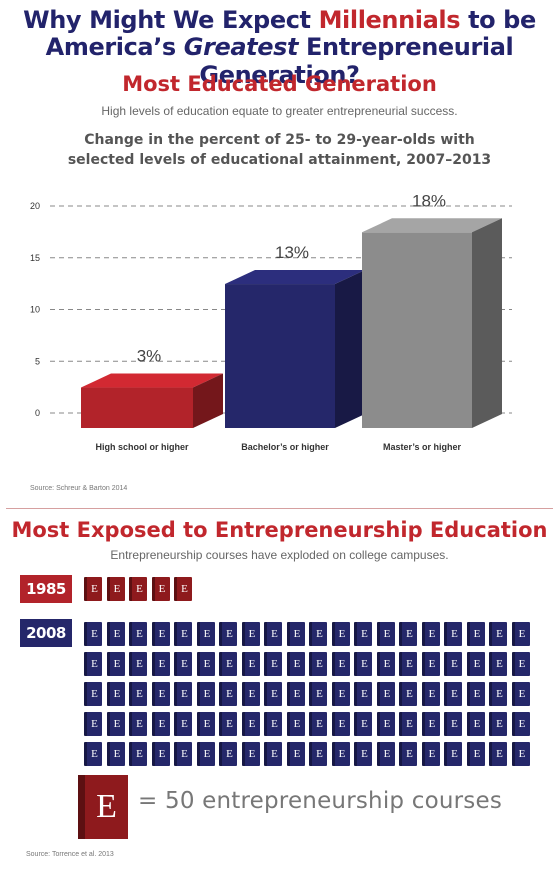 The width and height of the screenshot is (559, 869). I want to click on header-italic: Greatest, so click(241, 47).